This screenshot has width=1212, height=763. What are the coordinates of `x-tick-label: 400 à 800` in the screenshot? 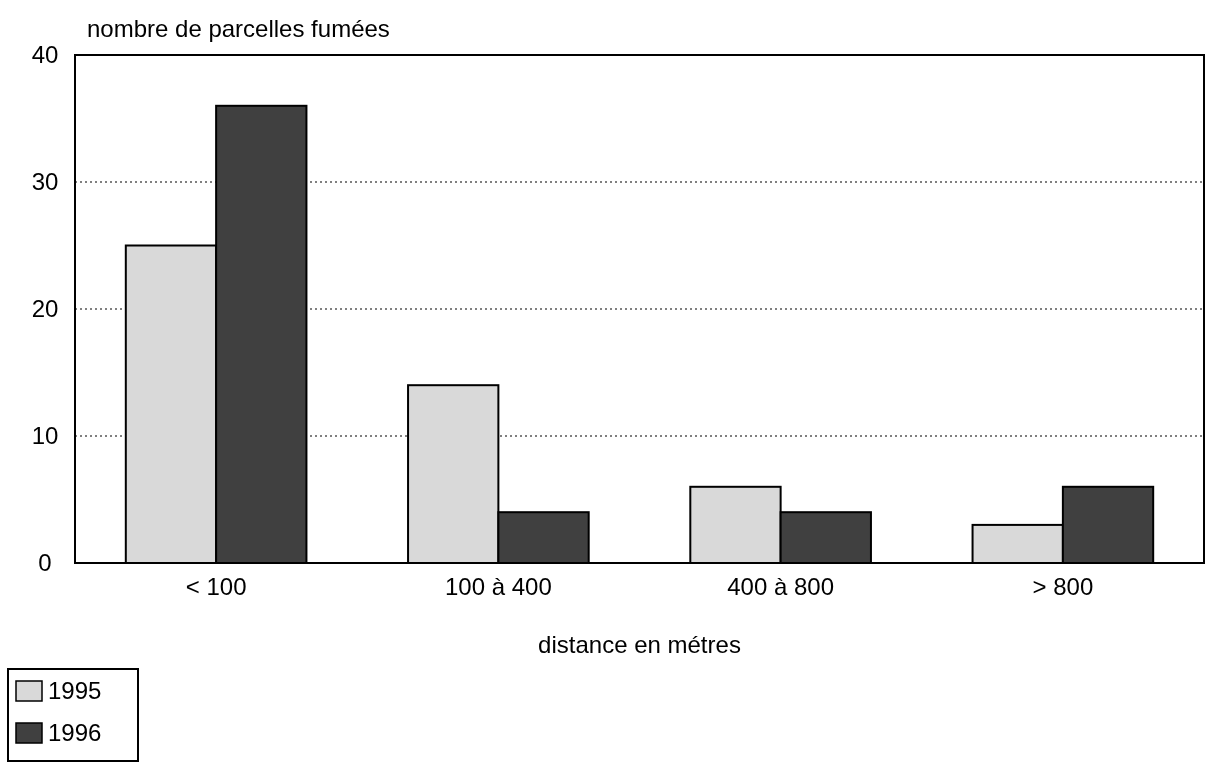 It's located at (781, 586).